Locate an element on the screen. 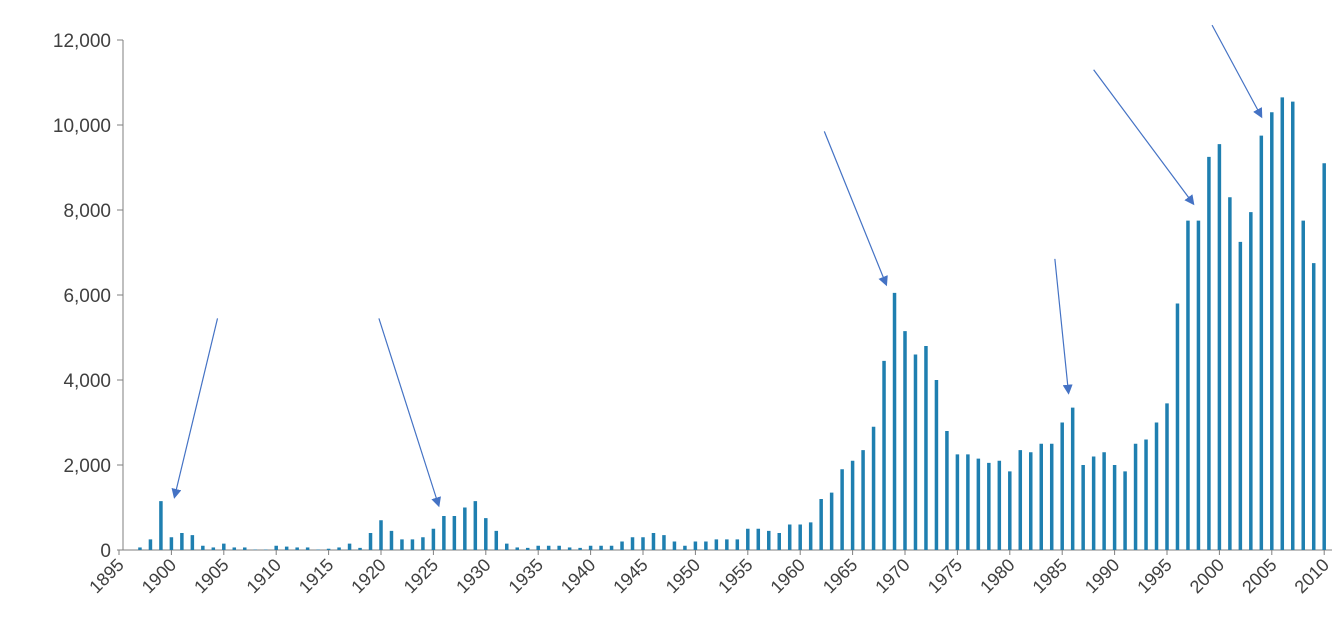 The width and height of the screenshot is (1332, 643). x-tick-label: 2000 is located at coordinates (1207, 576).